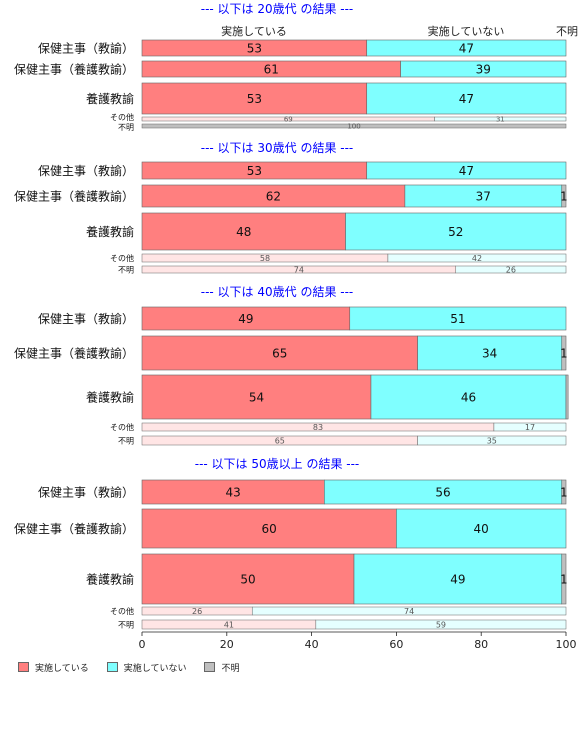 The image size is (580, 747). Describe the element at coordinates (277, 464) in the screenshot. I see `panel-title: --- 以下は 50歳以上 の結果 ---` at that location.